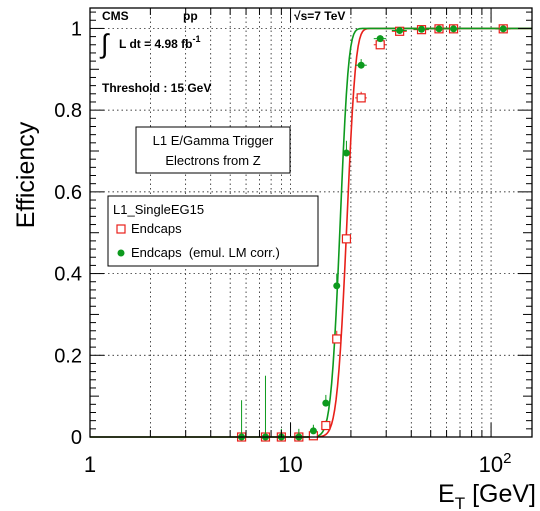  Describe the element at coordinates (156, 88) in the screenshot. I see `threshold-label: Threshold : 15 GeV` at that location.